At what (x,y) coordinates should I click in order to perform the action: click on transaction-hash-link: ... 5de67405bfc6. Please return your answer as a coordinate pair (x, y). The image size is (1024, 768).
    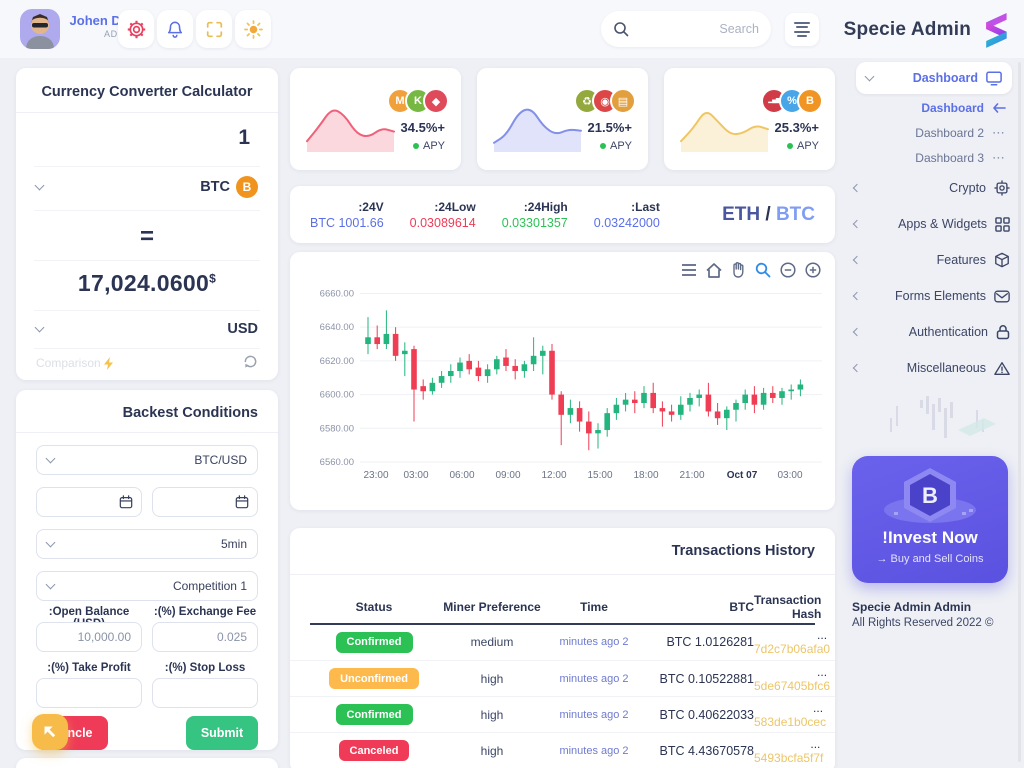
    Looking at the image, I should click on (792, 678).